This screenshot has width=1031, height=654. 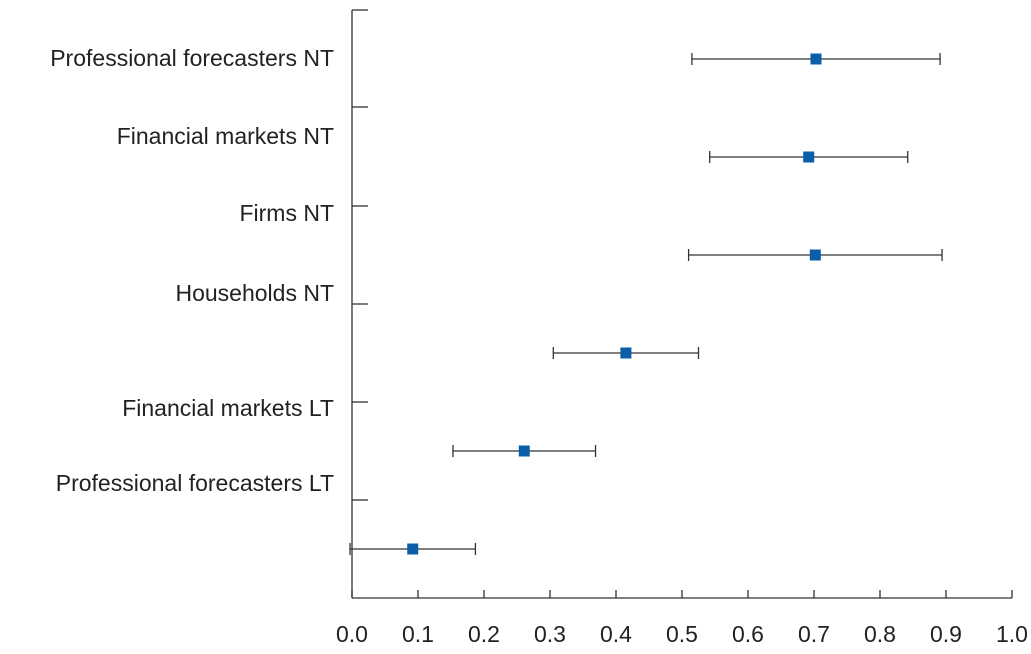 What do you see at coordinates (484, 634) in the screenshot?
I see `x-tick-label: 0.2` at bounding box center [484, 634].